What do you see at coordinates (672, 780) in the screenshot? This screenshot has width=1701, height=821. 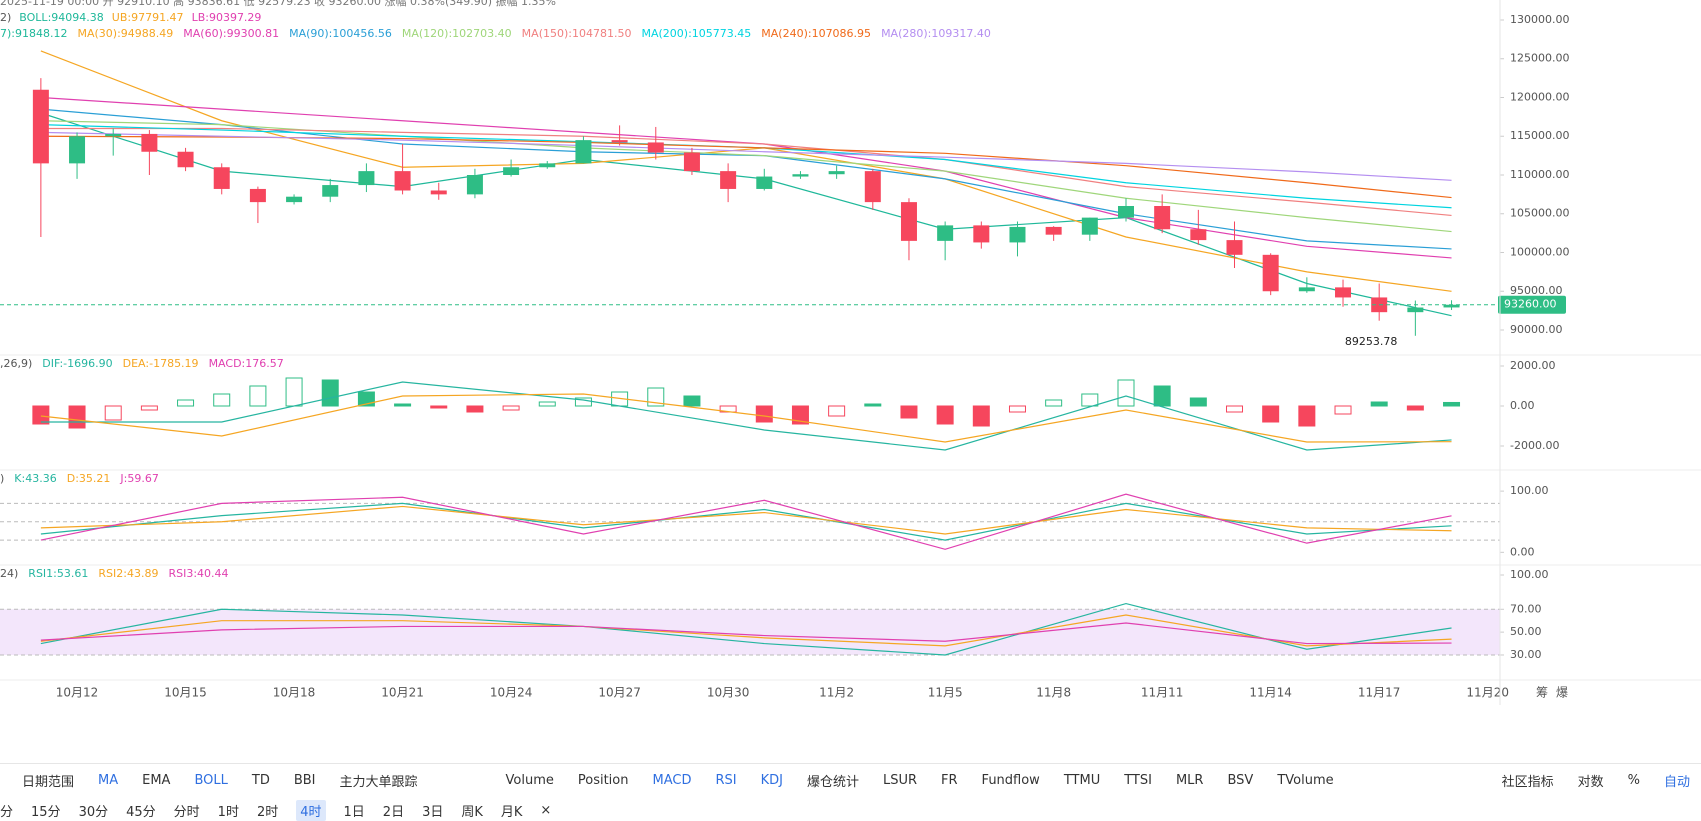 I see `toolbar-item: MACD` at bounding box center [672, 780].